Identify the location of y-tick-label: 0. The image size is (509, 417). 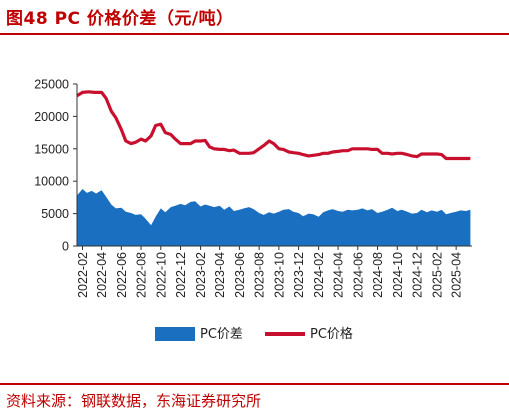
(65, 247).